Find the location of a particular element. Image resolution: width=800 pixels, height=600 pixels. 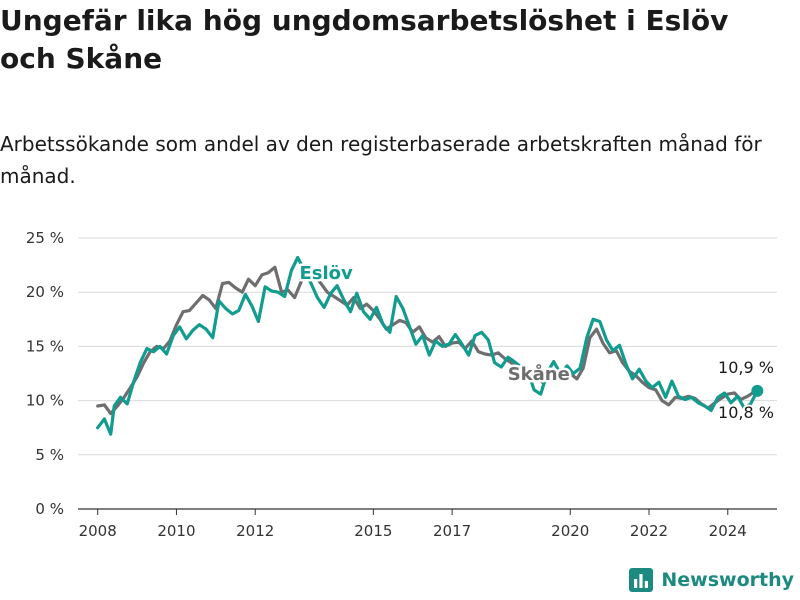

end-label-eslov: 10,9 % is located at coordinates (746, 367).